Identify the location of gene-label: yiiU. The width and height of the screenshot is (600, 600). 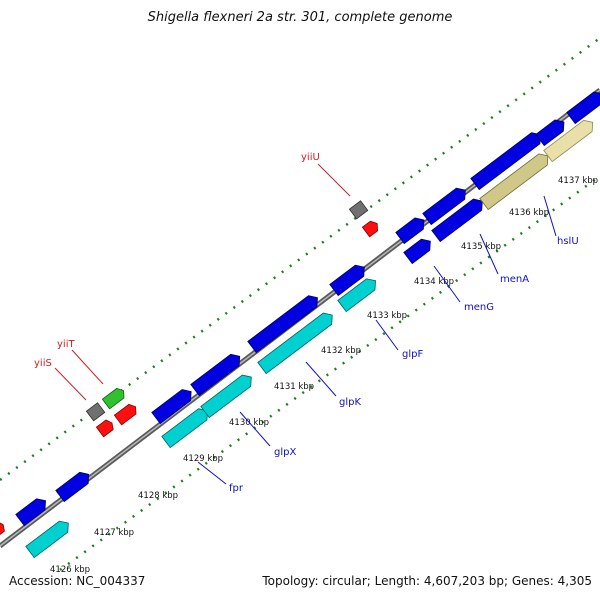
(310, 157).